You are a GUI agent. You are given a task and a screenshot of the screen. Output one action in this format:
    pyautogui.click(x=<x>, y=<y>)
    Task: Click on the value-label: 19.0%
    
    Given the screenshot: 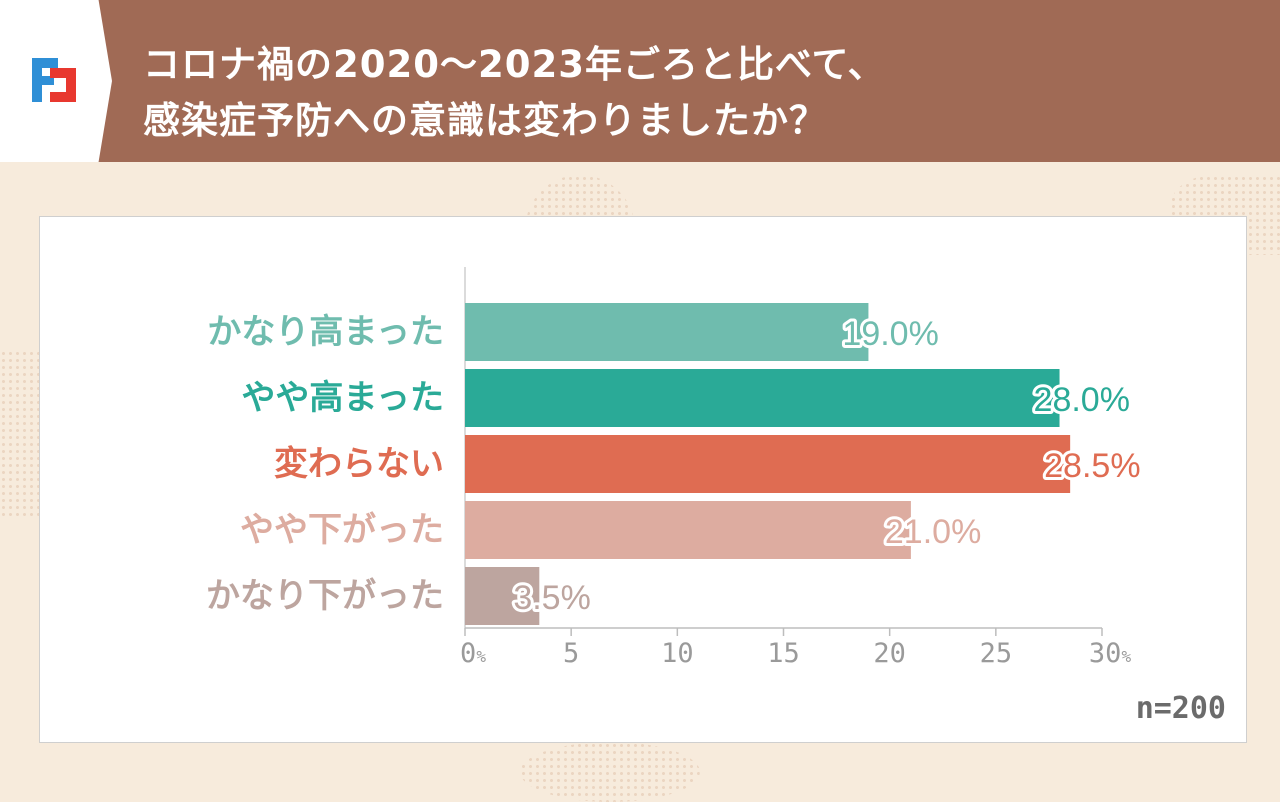 What is the action you would take?
    pyautogui.click(x=890, y=334)
    